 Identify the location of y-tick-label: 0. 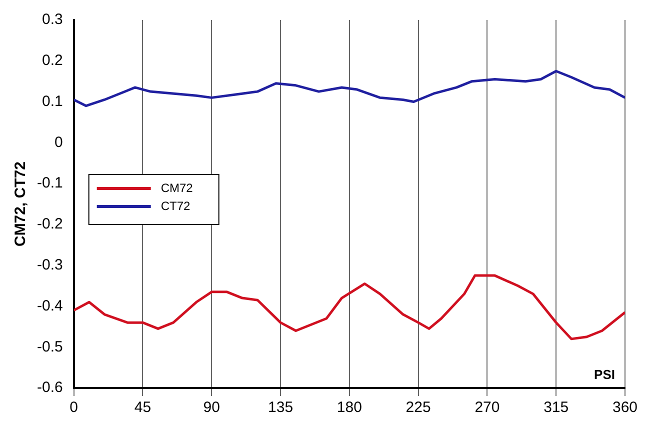
(58, 142).